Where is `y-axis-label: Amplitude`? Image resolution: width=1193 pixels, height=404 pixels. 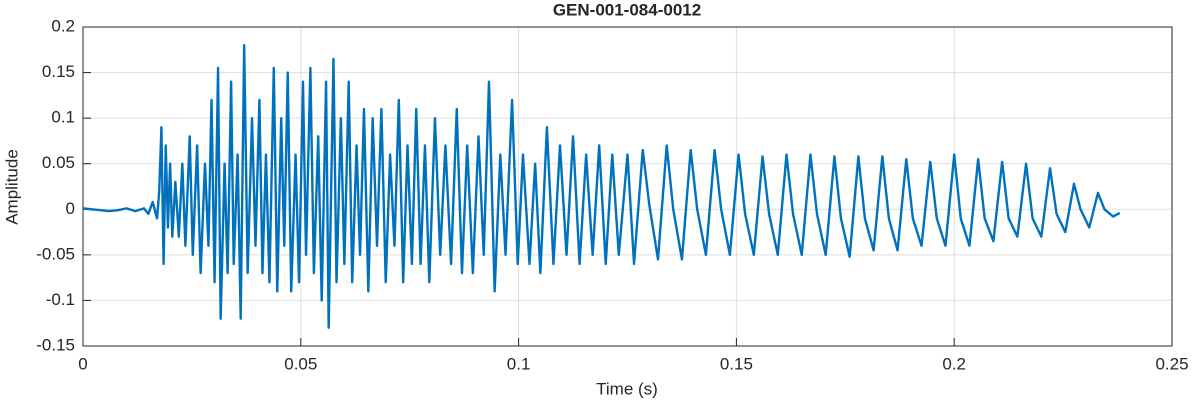
y-axis-label: Amplitude is located at coordinates (11, 187).